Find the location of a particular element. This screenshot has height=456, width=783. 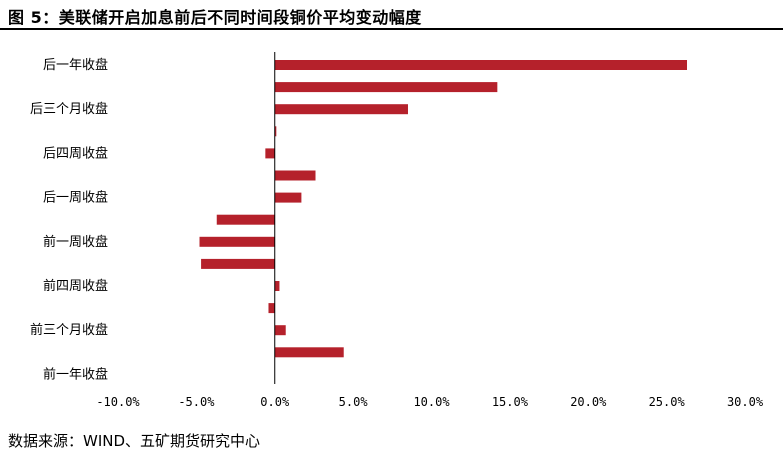

title-underline is located at coordinates (391, 29).